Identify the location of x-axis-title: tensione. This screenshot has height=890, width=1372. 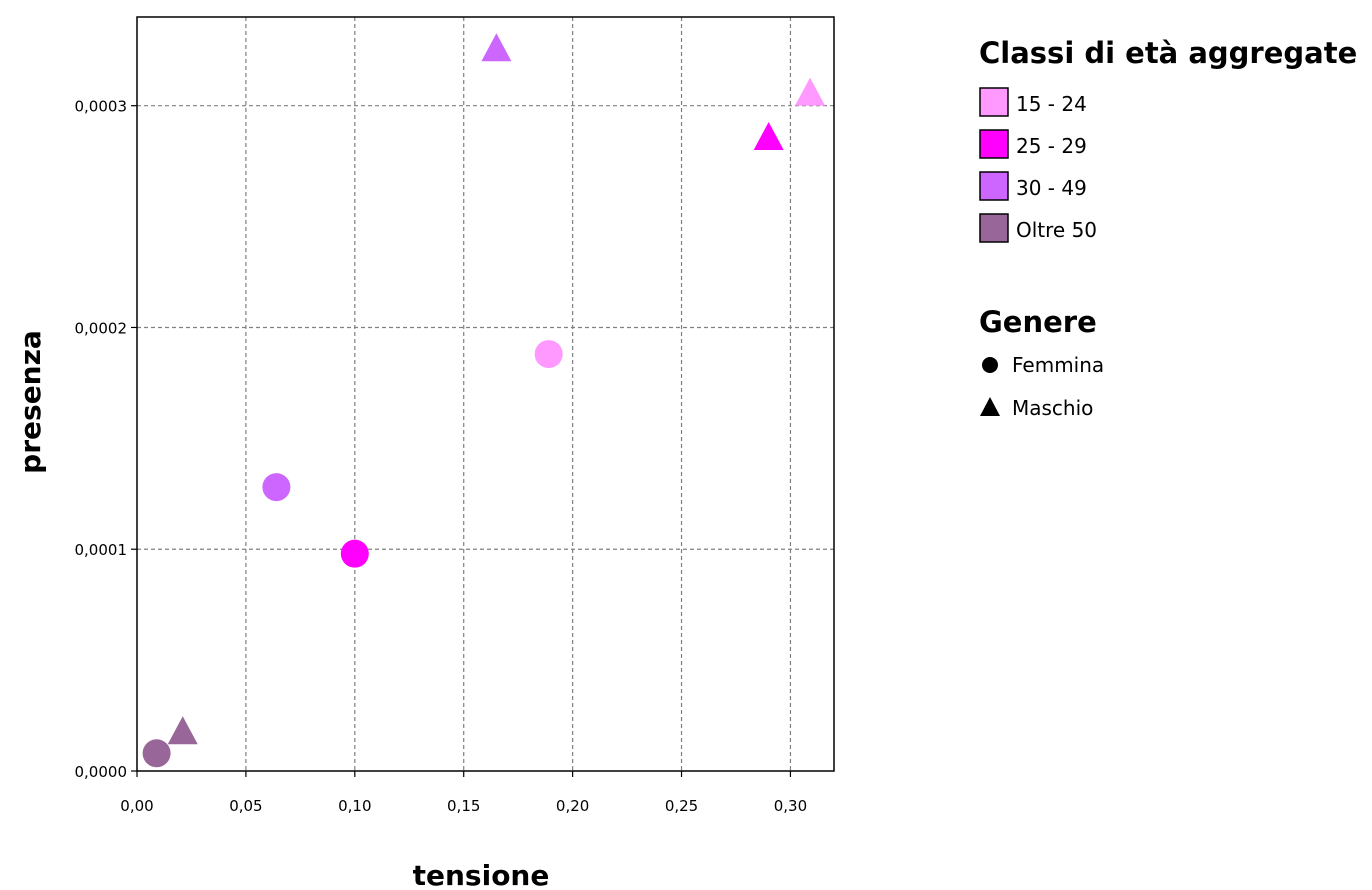
(481, 874).